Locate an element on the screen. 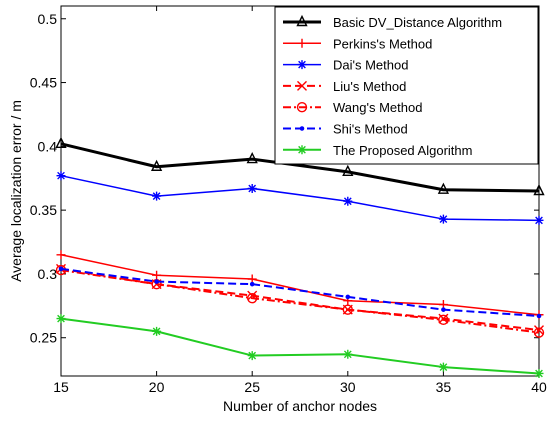 This screenshot has width=550, height=426. x-axis-label: Number of anchor nodes is located at coordinates (300, 406).